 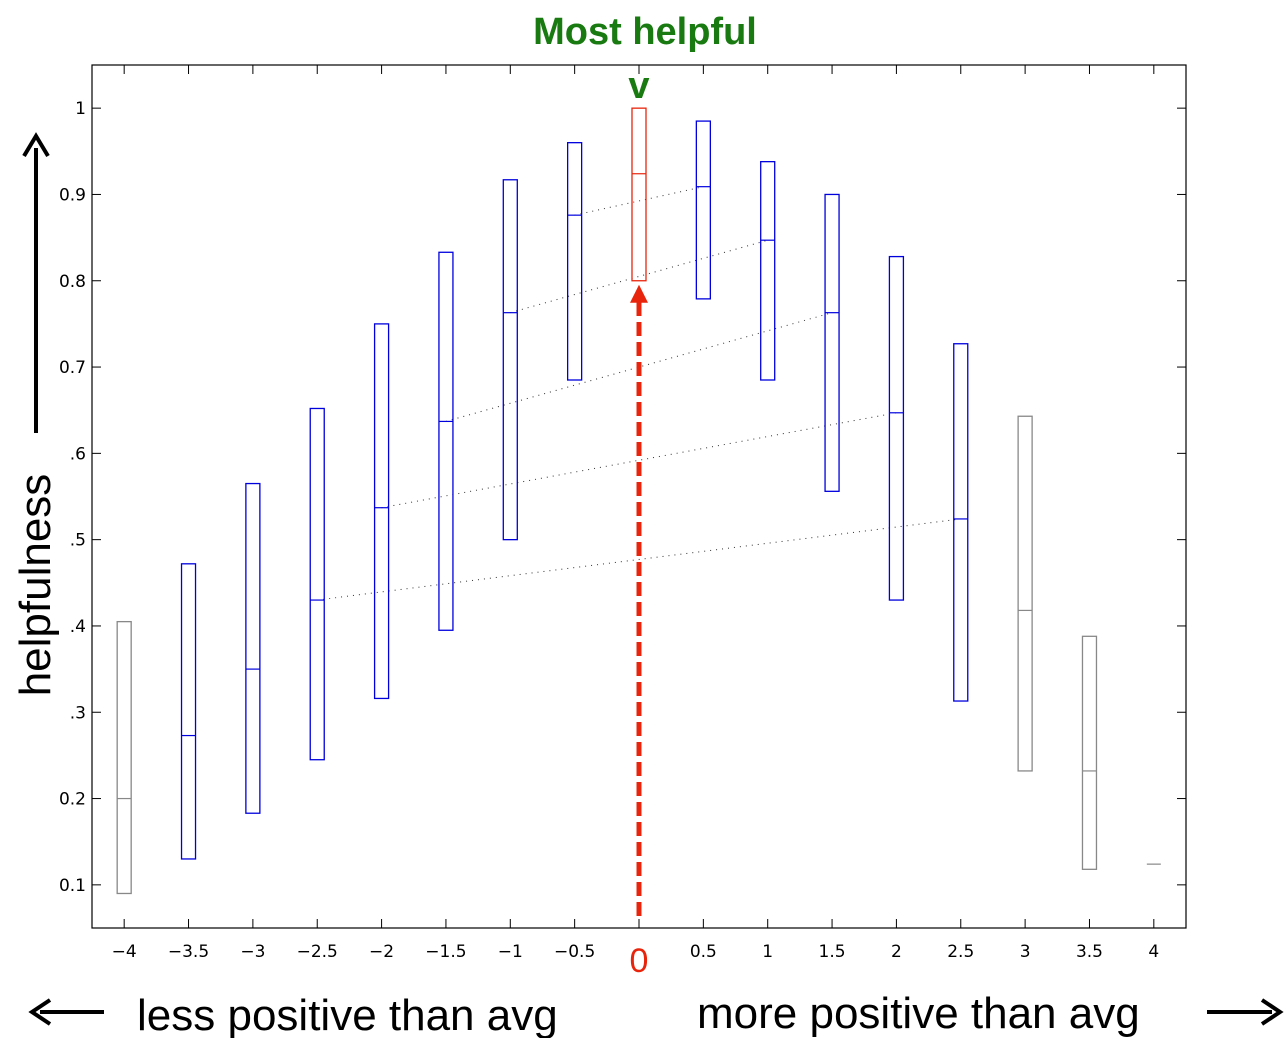 I want to click on x-tick-label: −0.5, so click(x=574, y=952).